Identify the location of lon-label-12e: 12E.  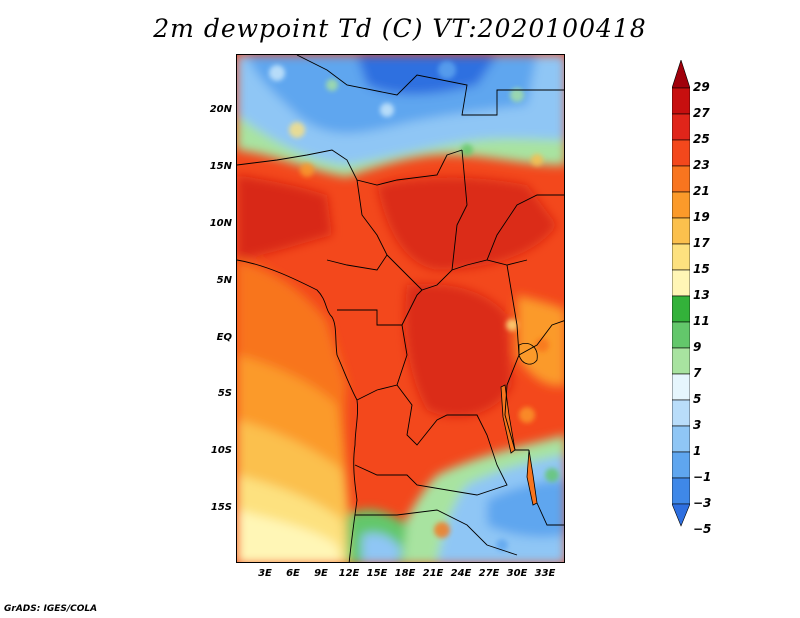
(349, 573).